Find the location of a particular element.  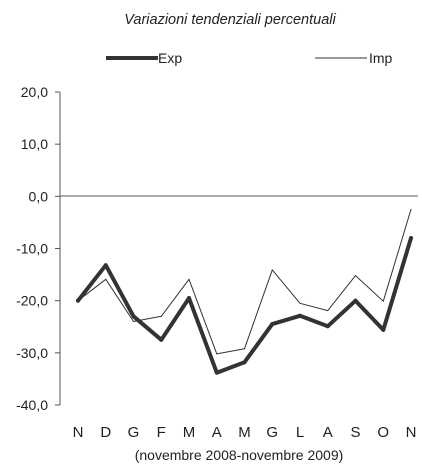

x-tick-label: F is located at coordinates (161, 432).